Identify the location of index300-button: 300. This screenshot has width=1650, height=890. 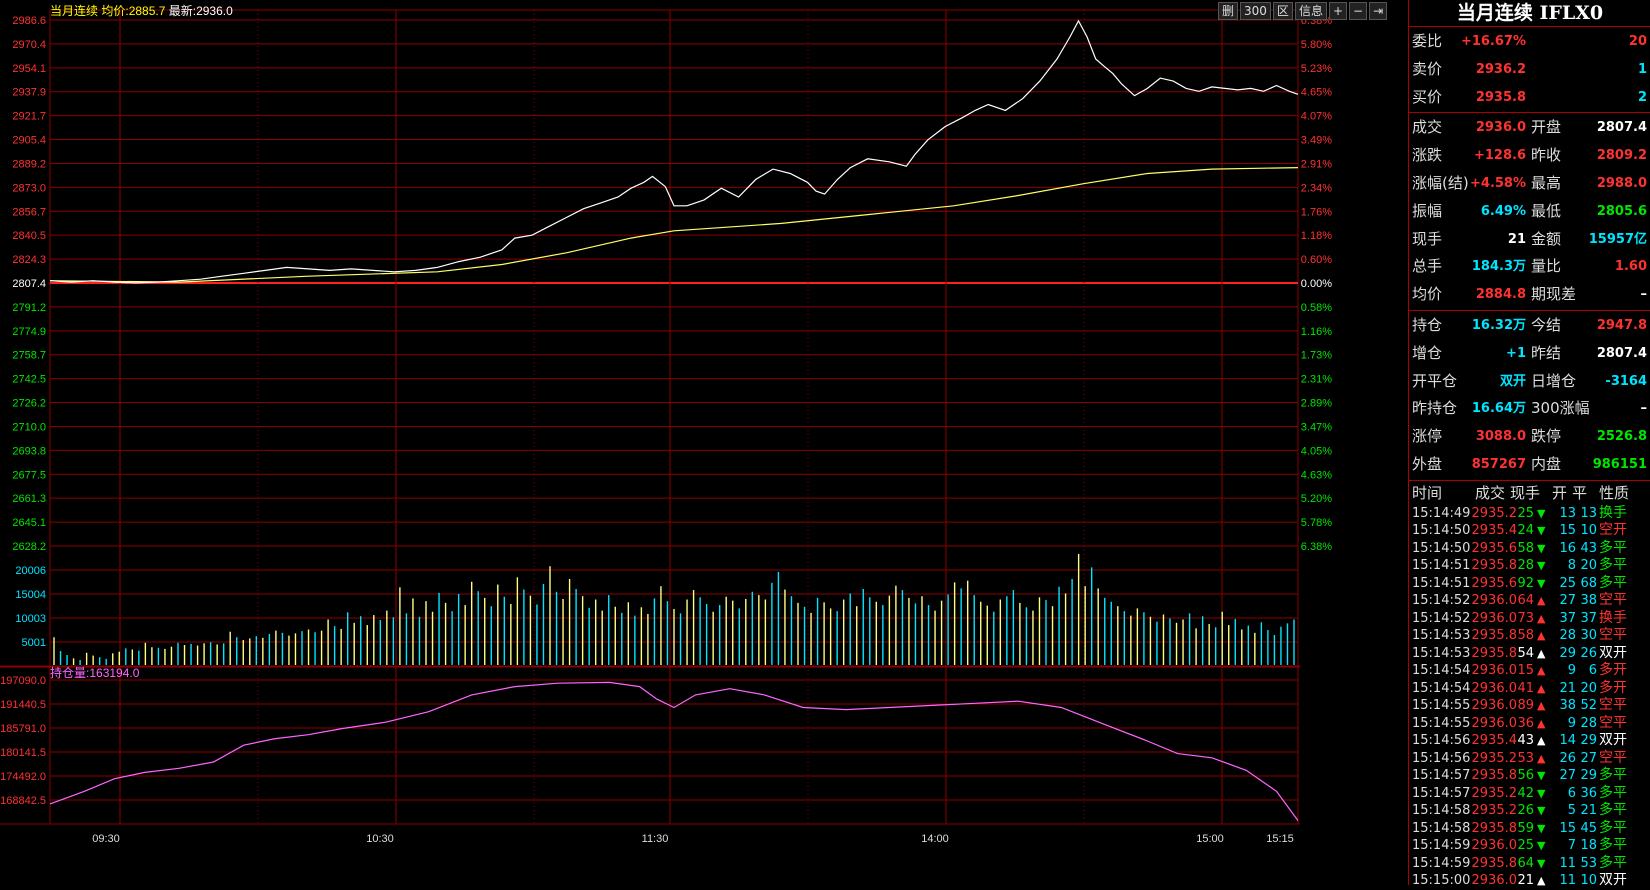
(1255, 11).